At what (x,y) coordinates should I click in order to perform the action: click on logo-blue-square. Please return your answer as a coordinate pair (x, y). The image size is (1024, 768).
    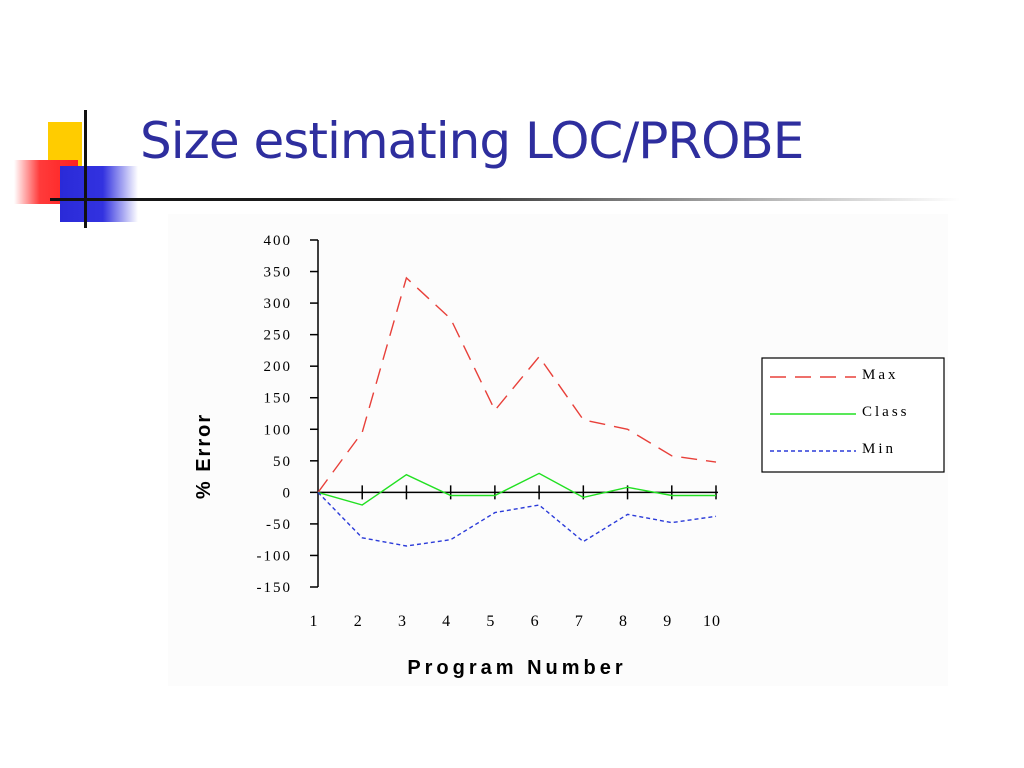
    Looking at the image, I should click on (99, 194).